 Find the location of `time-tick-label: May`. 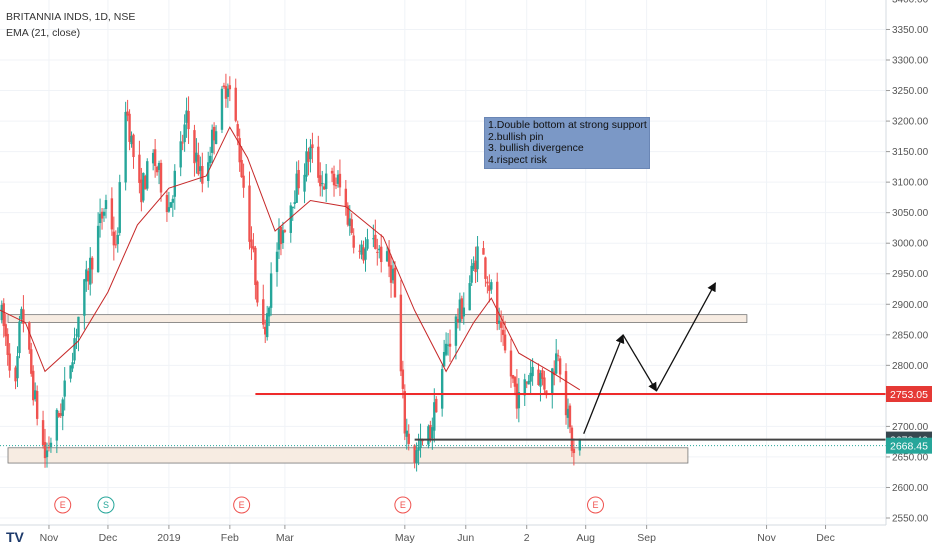

time-tick-label: May is located at coordinates (405, 538).